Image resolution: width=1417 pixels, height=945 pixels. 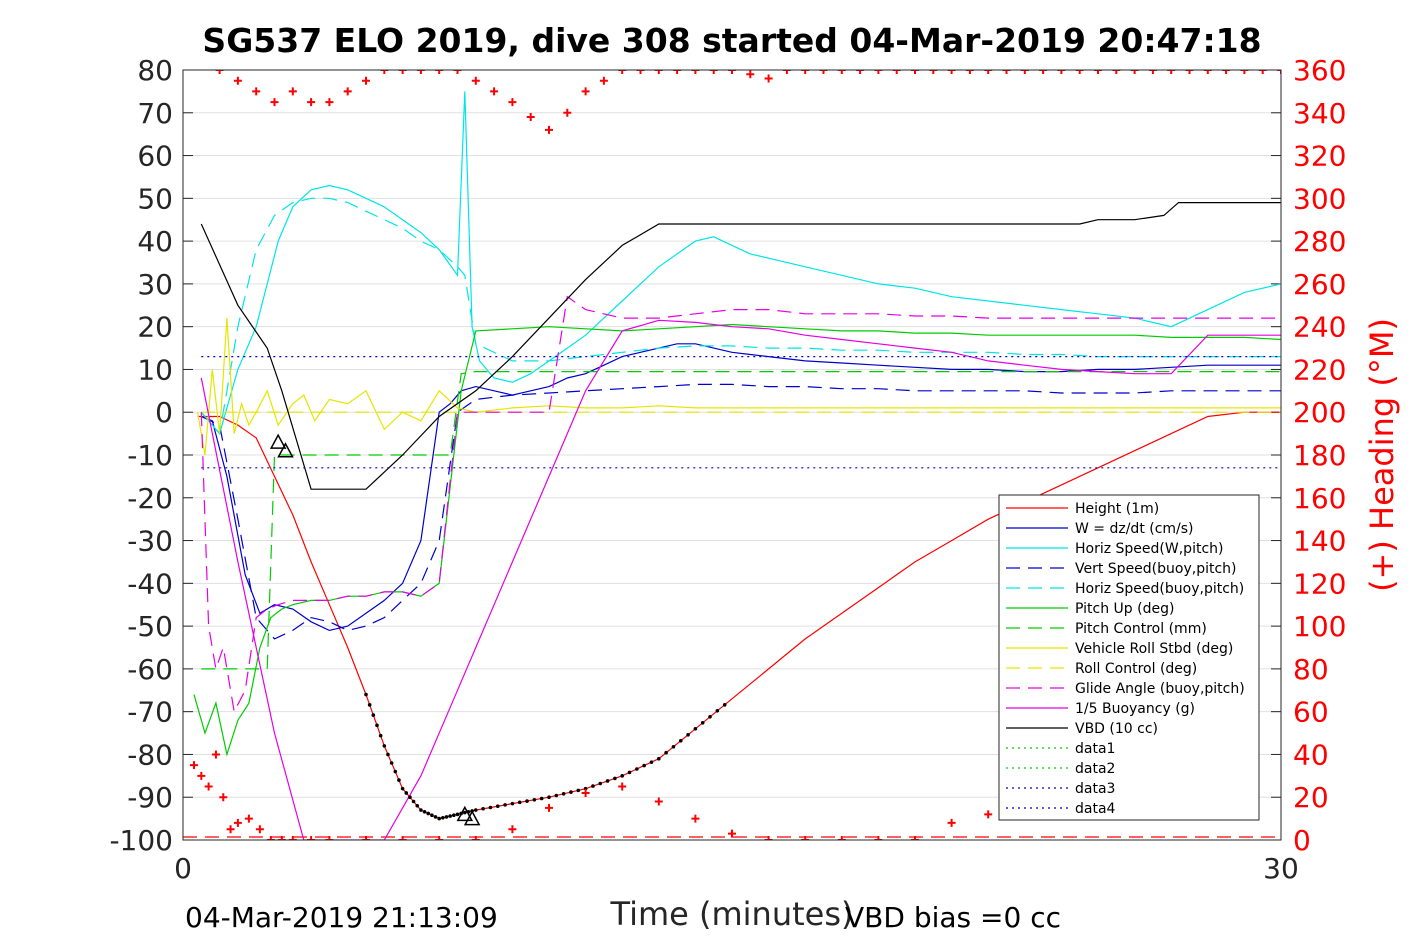 What do you see at coordinates (150, 583) in the screenshot?
I see `left-tick-label: -40` at bounding box center [150, 583].